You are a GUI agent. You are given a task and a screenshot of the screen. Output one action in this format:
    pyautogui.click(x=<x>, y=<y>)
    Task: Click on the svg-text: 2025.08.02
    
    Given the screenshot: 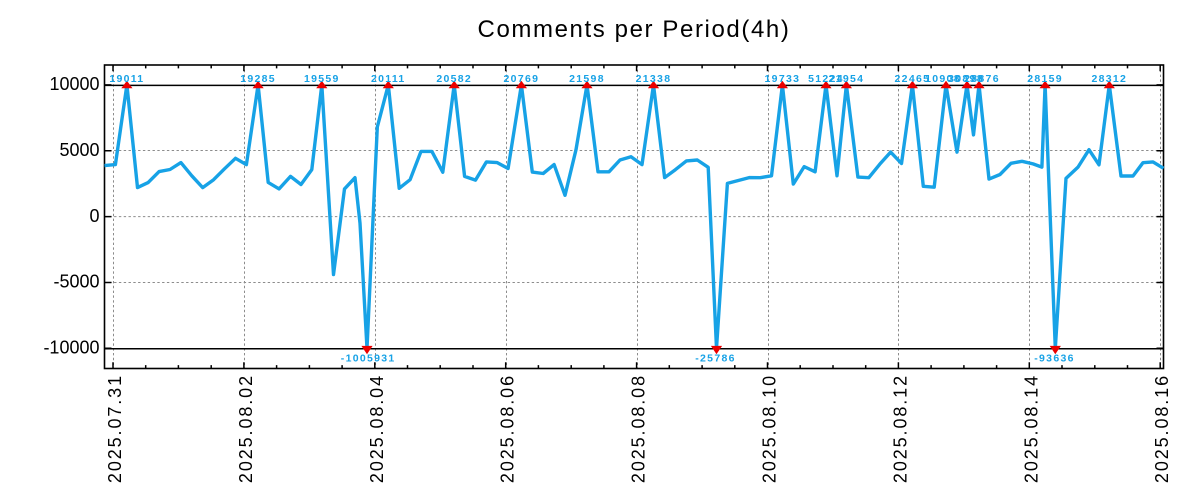 What is the action you would take?
    pyautogui.click(x=246, y=428)
    